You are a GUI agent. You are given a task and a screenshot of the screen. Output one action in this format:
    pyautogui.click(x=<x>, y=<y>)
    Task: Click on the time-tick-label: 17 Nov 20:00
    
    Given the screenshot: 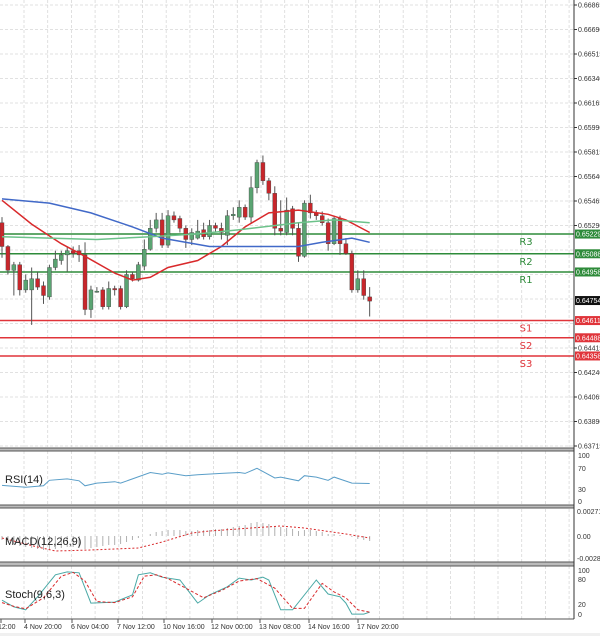 What is the action you would take?
    pyautogui.click(x=378, y=627)
    